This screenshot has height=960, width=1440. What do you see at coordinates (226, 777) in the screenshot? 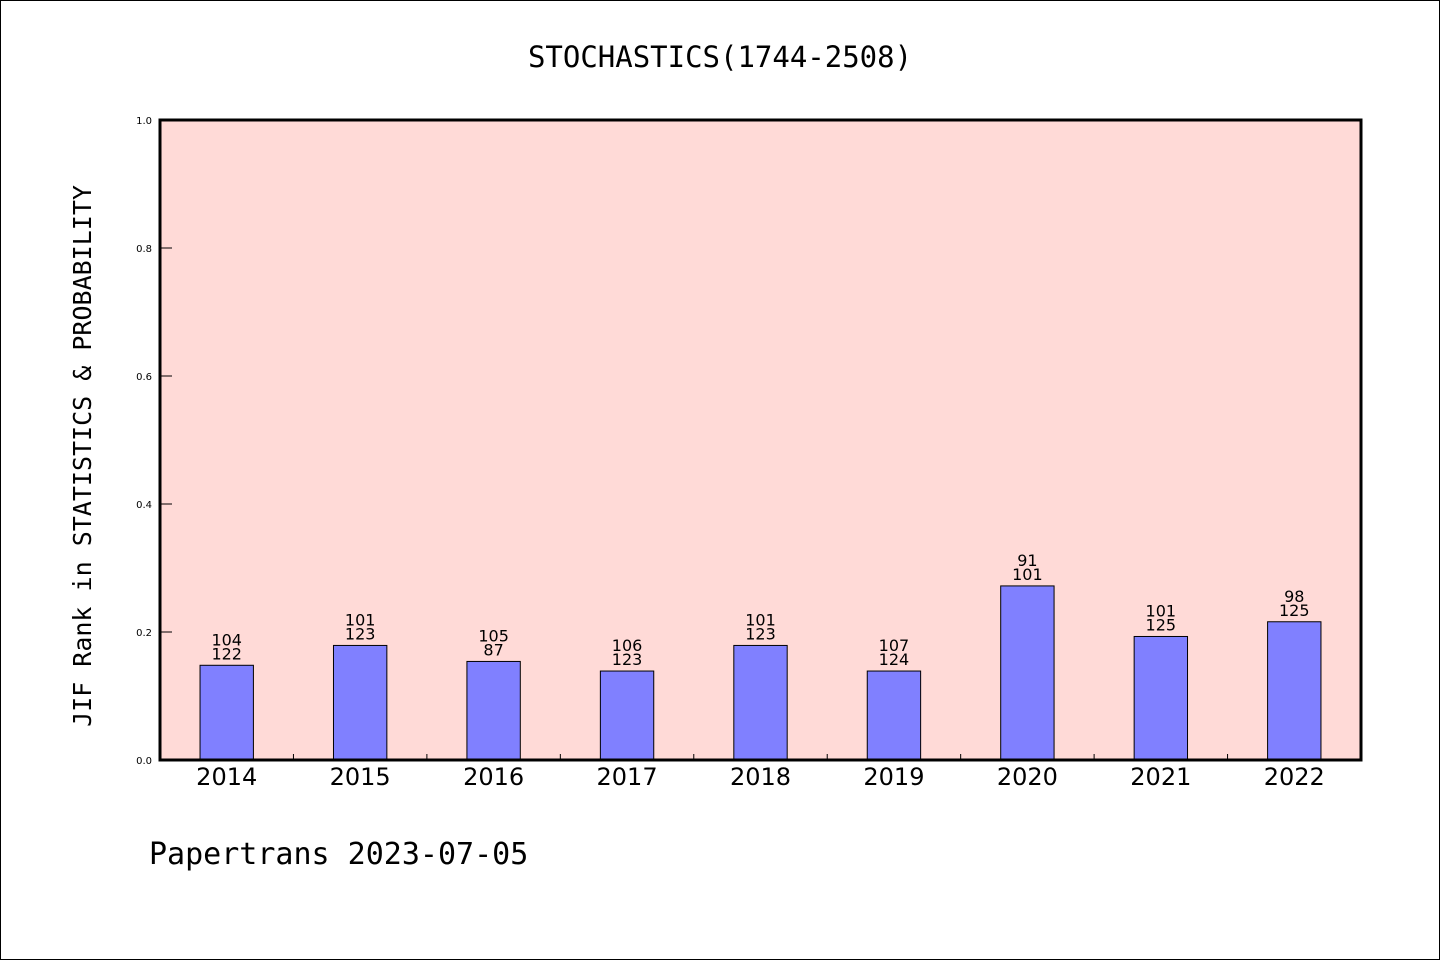
I see `x-tick-label: 2014` at bounding box center [226, 777].